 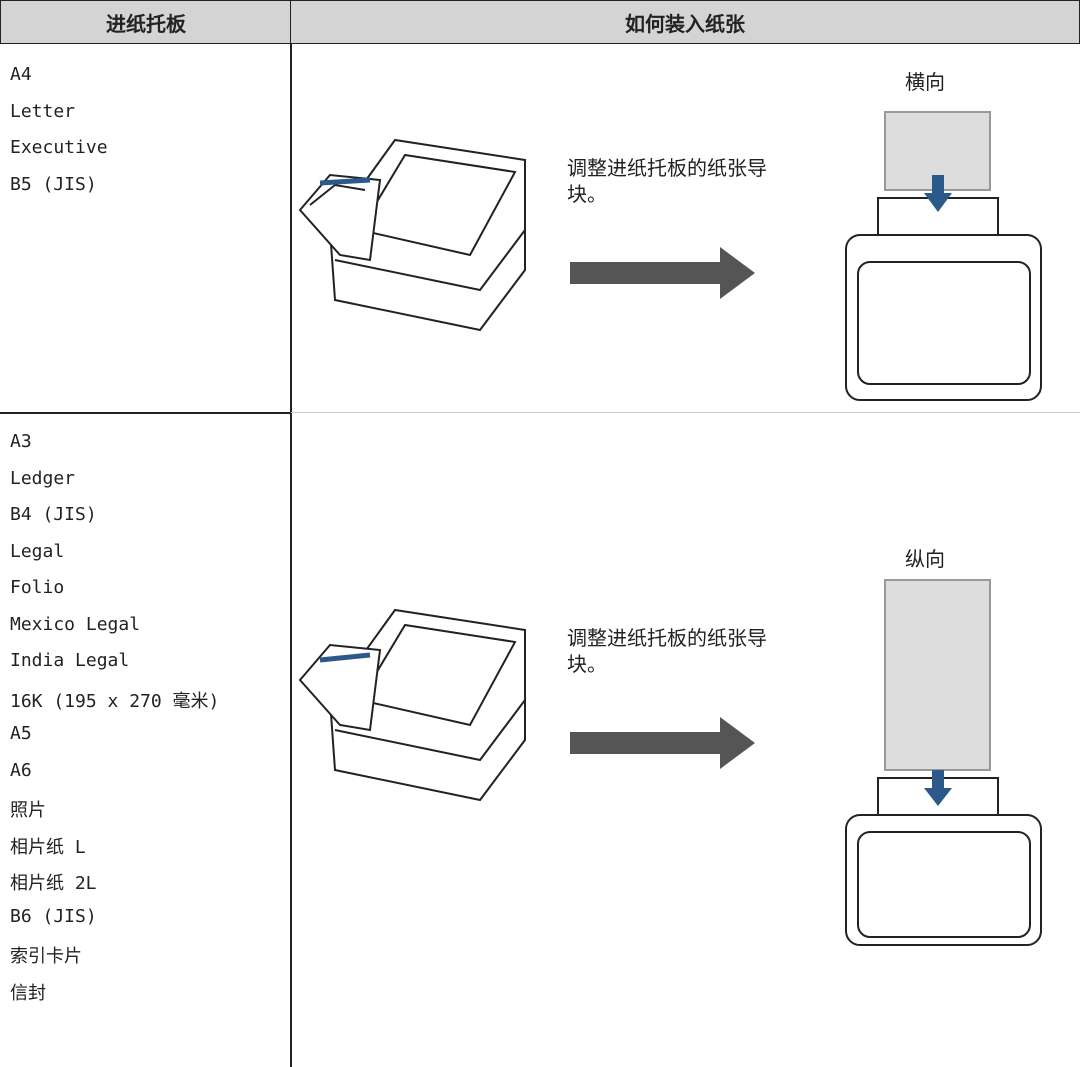 What do you see at coordinates (37, 587) in the screenshot?
I see `paper-size: Folio` at bounding box center [37, 587].